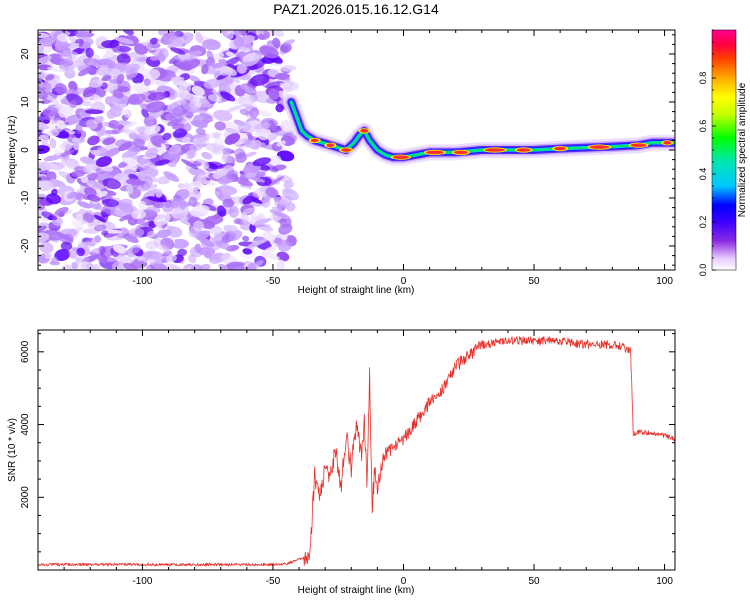 The width and height of the screenshot is (750, 600). What do you see at coordinates (703, 270) in the screenshot?
I see `colorbar-tick-label: 0.0` at bounding box center [703, 270].